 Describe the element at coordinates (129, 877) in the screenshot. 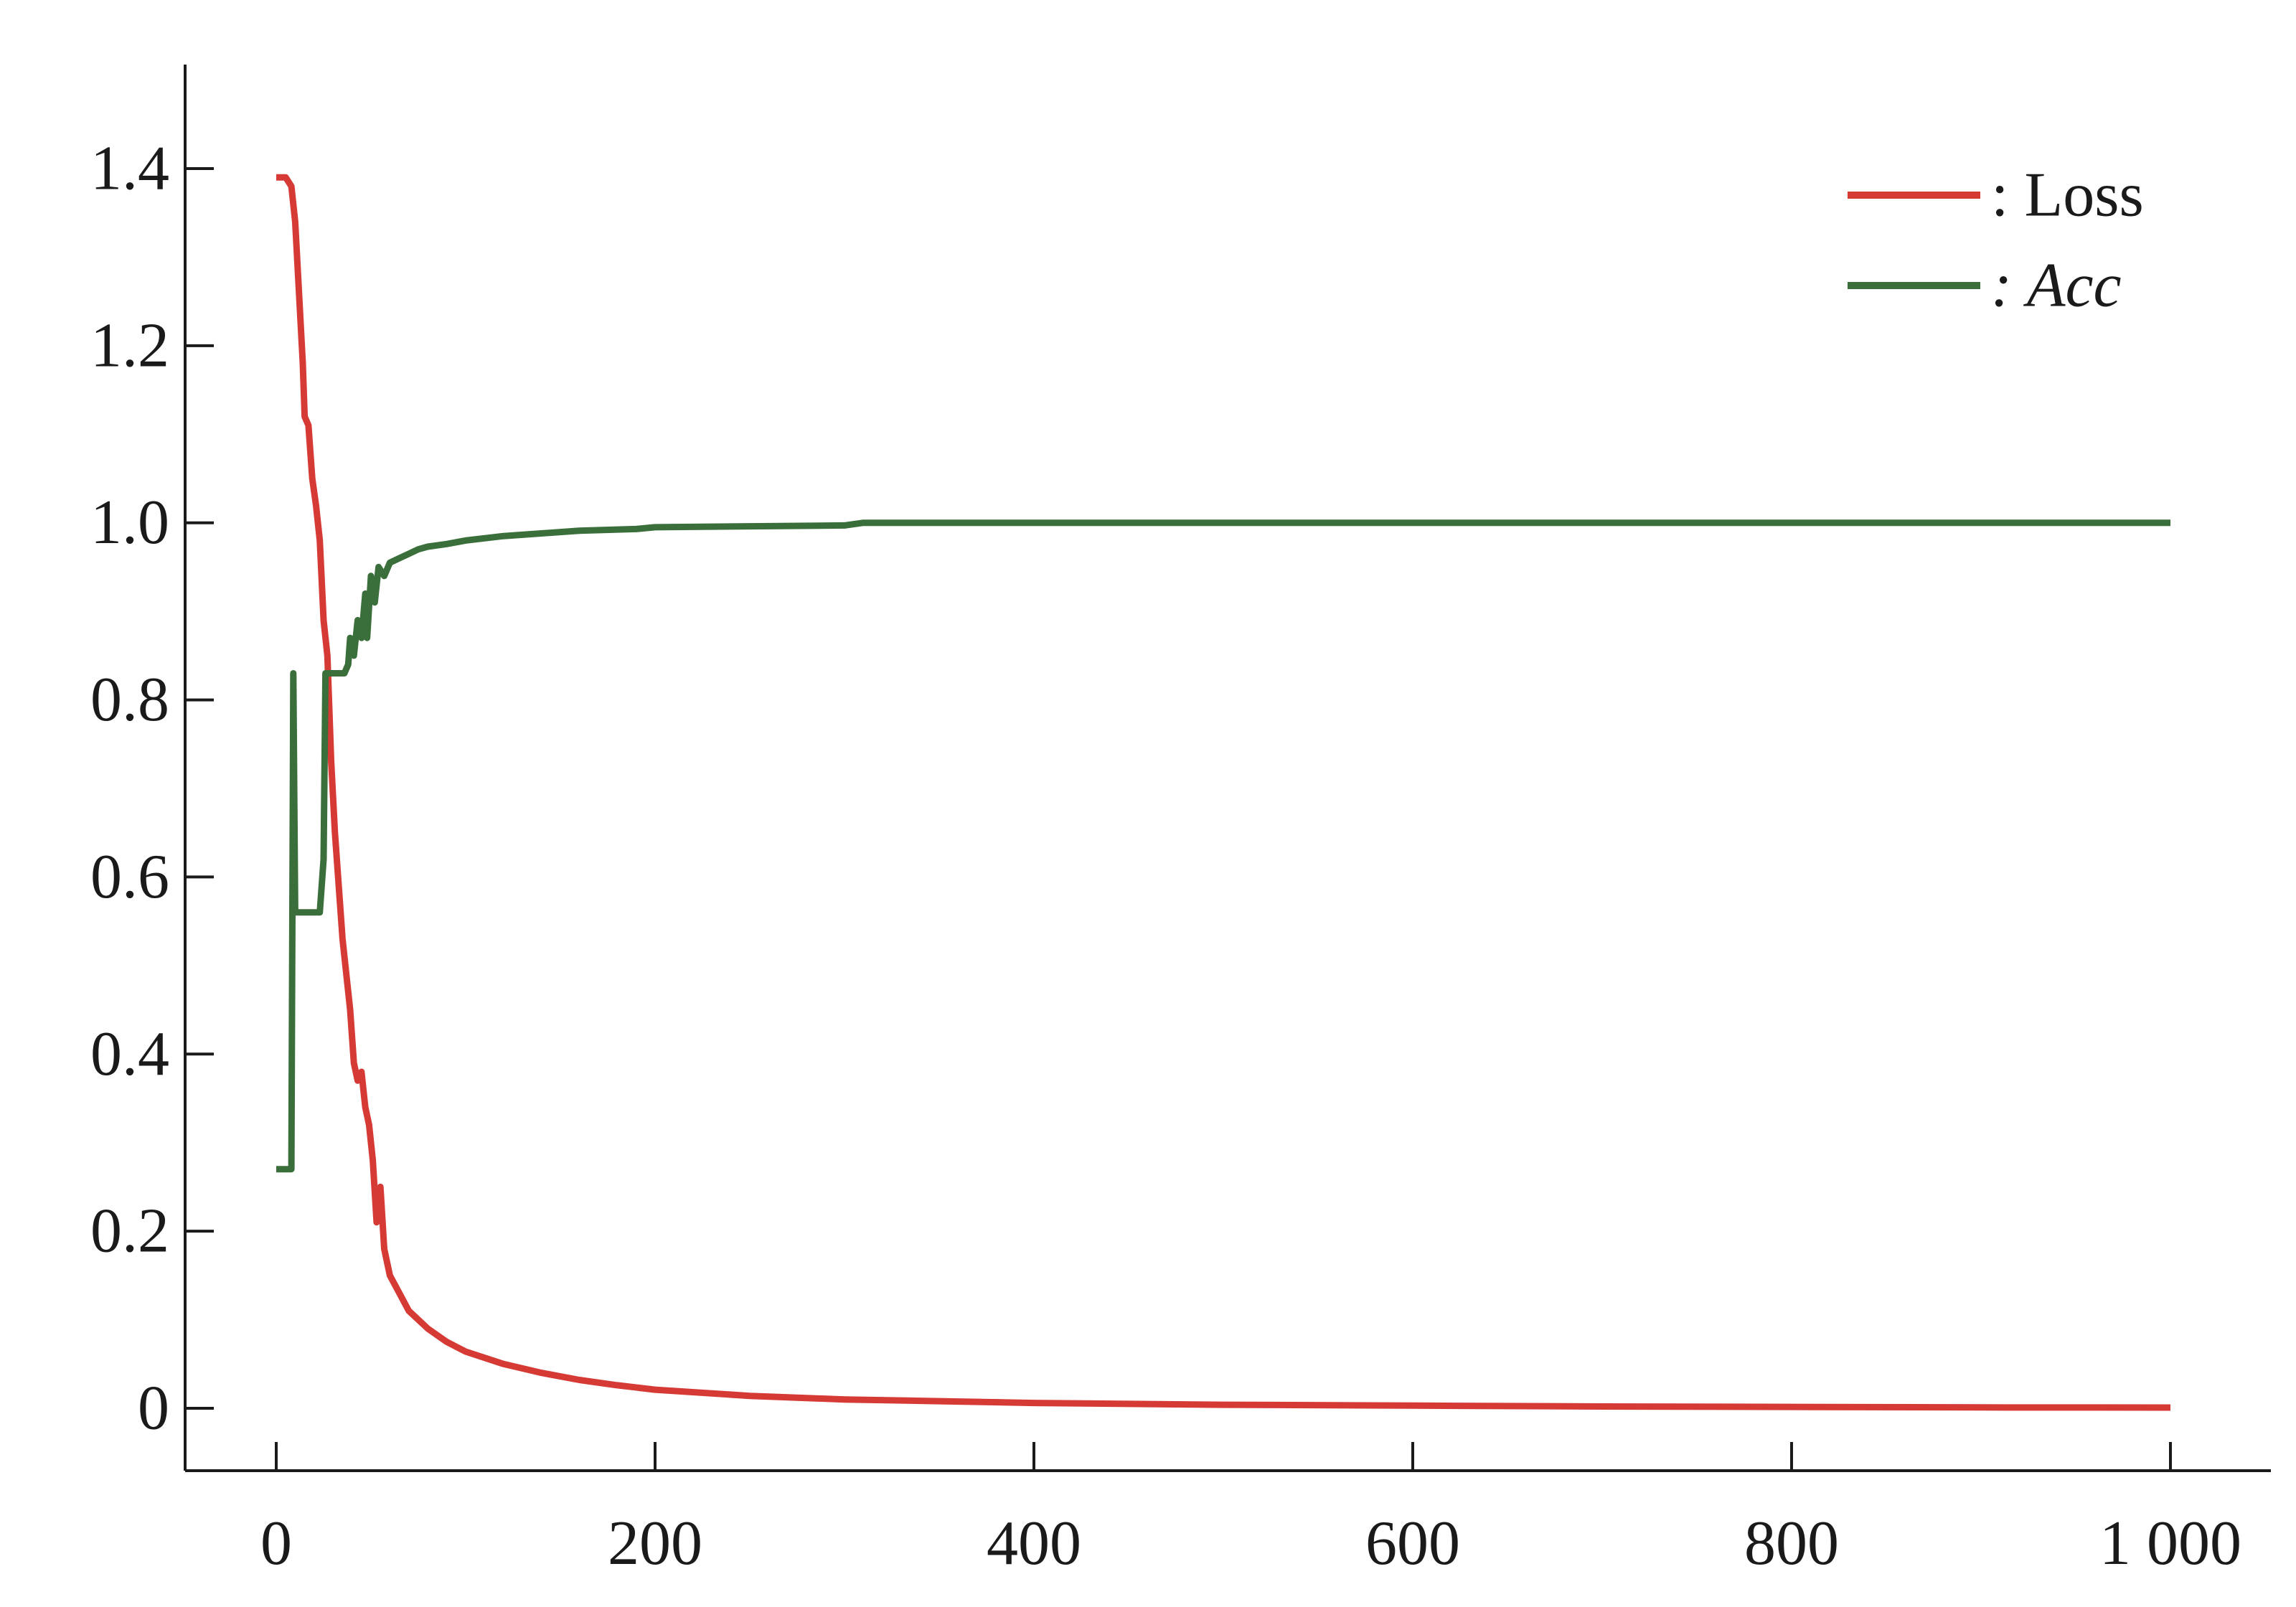

I see `y-tick-label: 0.6` at that location.